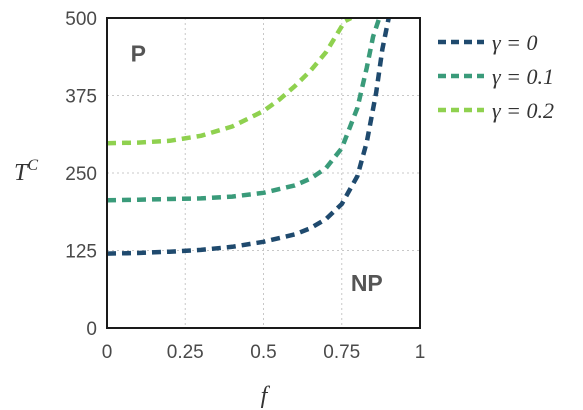 Image resolution: width=583 pixels, height=410 pixels. I want to click on legend-label: γ = 0, so click(515, 42).